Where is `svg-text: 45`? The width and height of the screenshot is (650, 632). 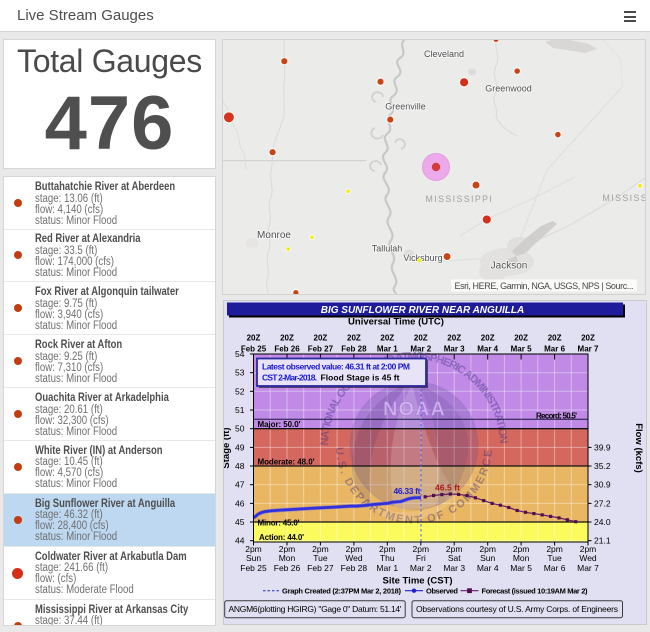
svg-text: 45 is located at coordinates (240, 522).